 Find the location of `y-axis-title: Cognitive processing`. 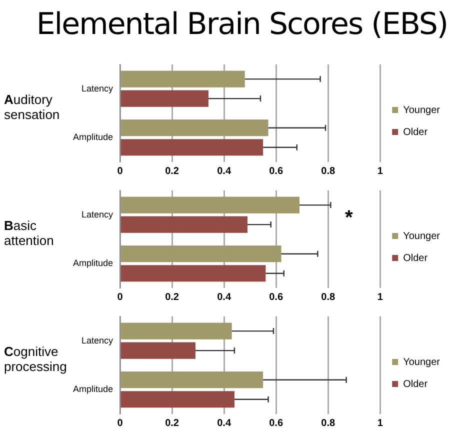

y-axis-title: Cognitive processing is located at coordinates (36, 359).